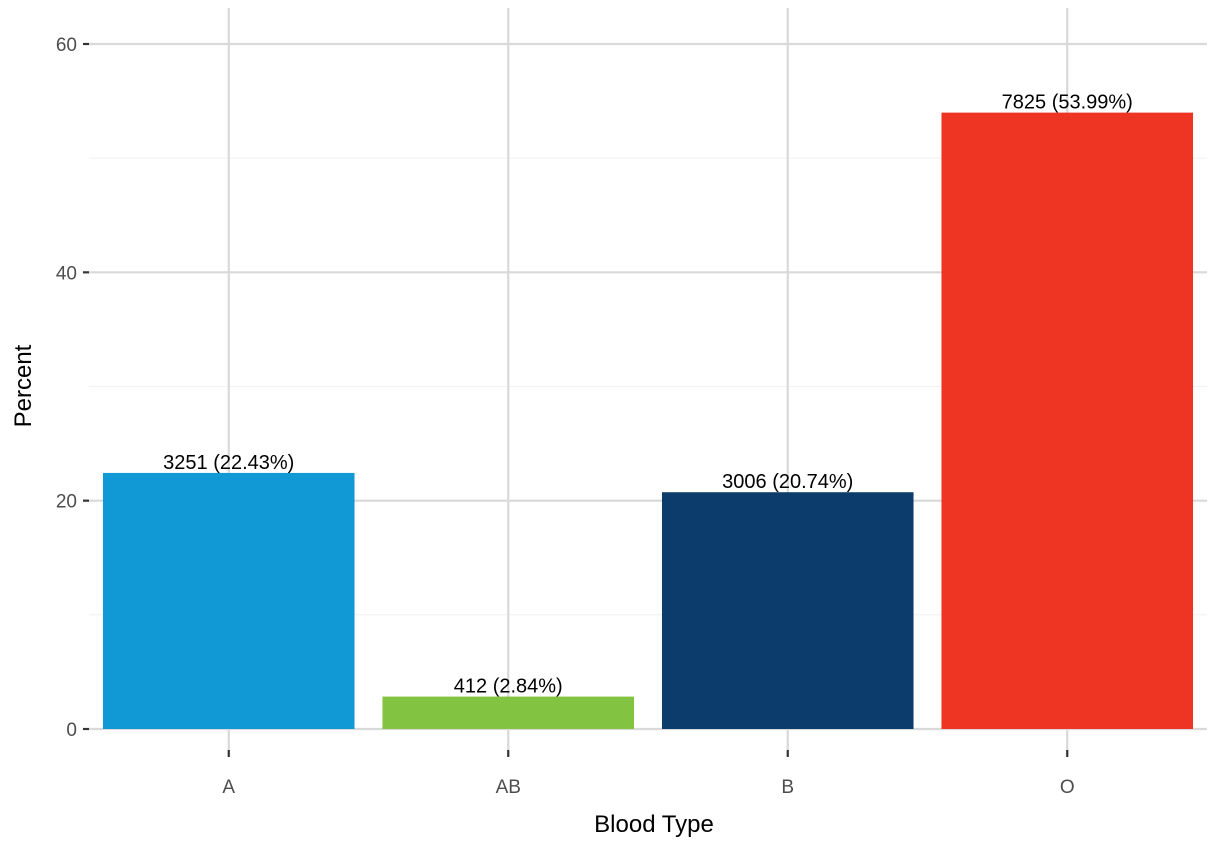 Image resolution: width=1215 pixels, height=847 pixels. I want to click on y-tick-label: 20, so click(66, 502).